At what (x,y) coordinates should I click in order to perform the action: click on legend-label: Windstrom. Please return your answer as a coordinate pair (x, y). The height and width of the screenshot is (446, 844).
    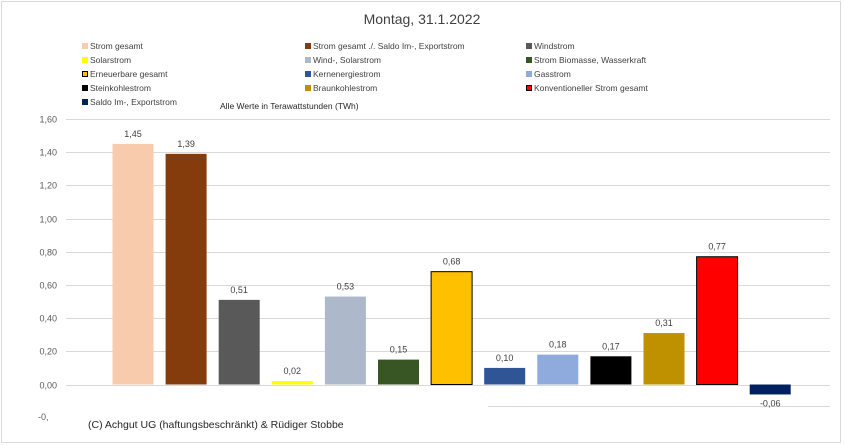
    Looking at the image, I should click on (554, 46).